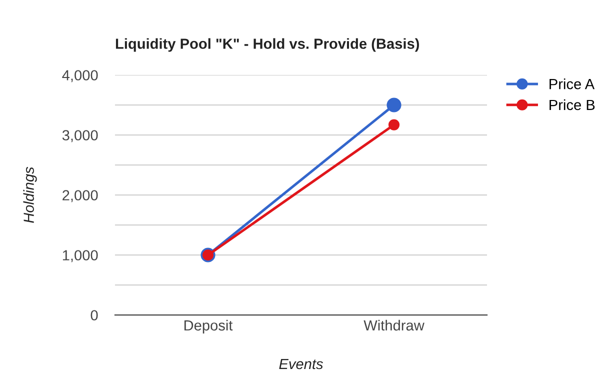 The image size is (600, 390). What do you see at coordinates (80, 256) in the screenshot?
I see `y-tick-label: 1,000` at bounding box center [80, 256].